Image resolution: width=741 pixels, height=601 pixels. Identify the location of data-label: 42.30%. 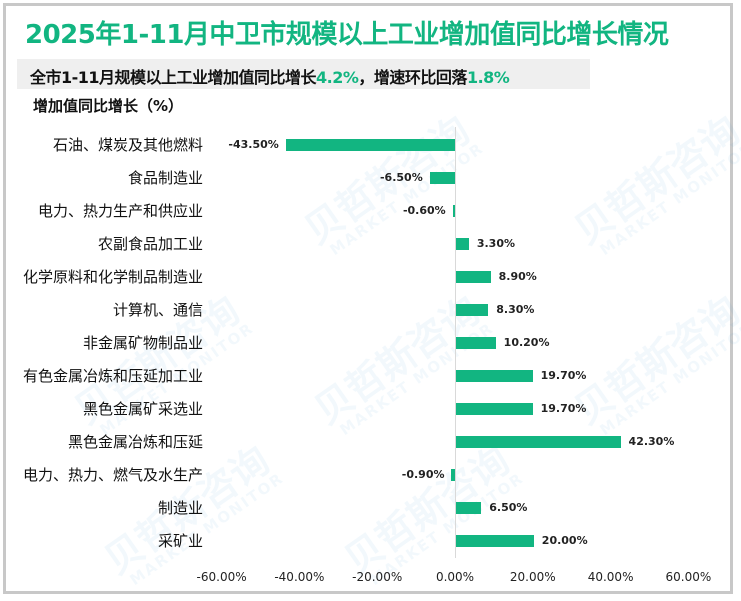
(651, 441).